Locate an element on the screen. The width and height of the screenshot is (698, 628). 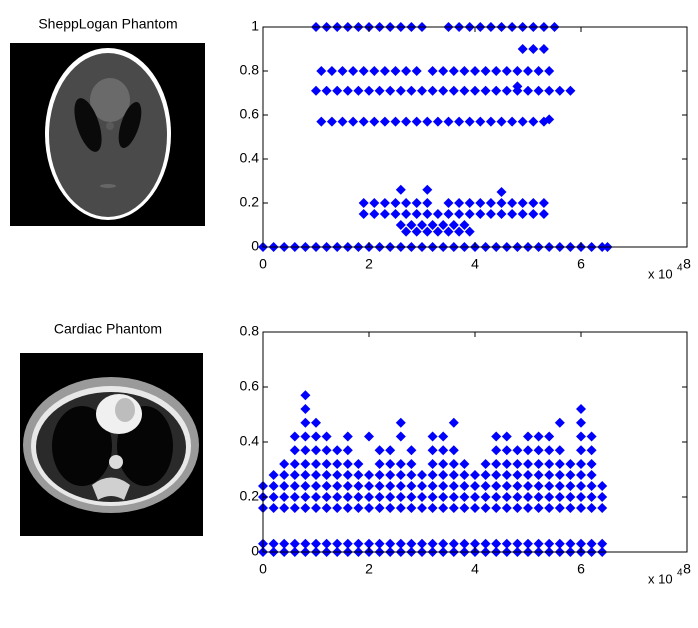
shepp-logan-image is located at coordinates (107, 134).